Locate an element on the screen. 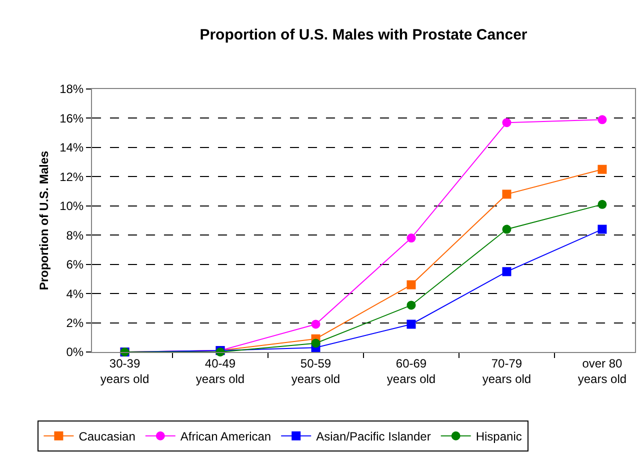 The image size is (637, 472). x-tick-label: 50-59 years old is located at coordinates (315, 371).